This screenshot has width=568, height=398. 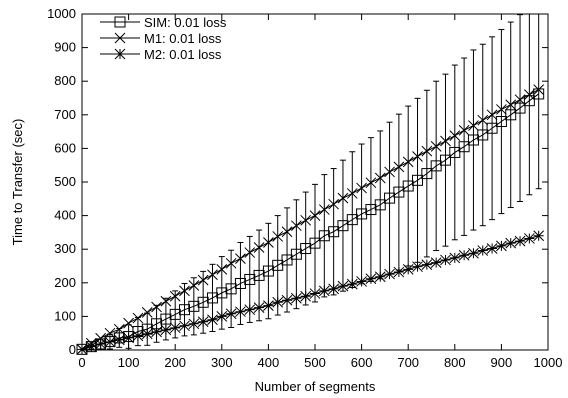 I want to click on legend-label: M2: 0.01 loss, so click(x=183, y=54).